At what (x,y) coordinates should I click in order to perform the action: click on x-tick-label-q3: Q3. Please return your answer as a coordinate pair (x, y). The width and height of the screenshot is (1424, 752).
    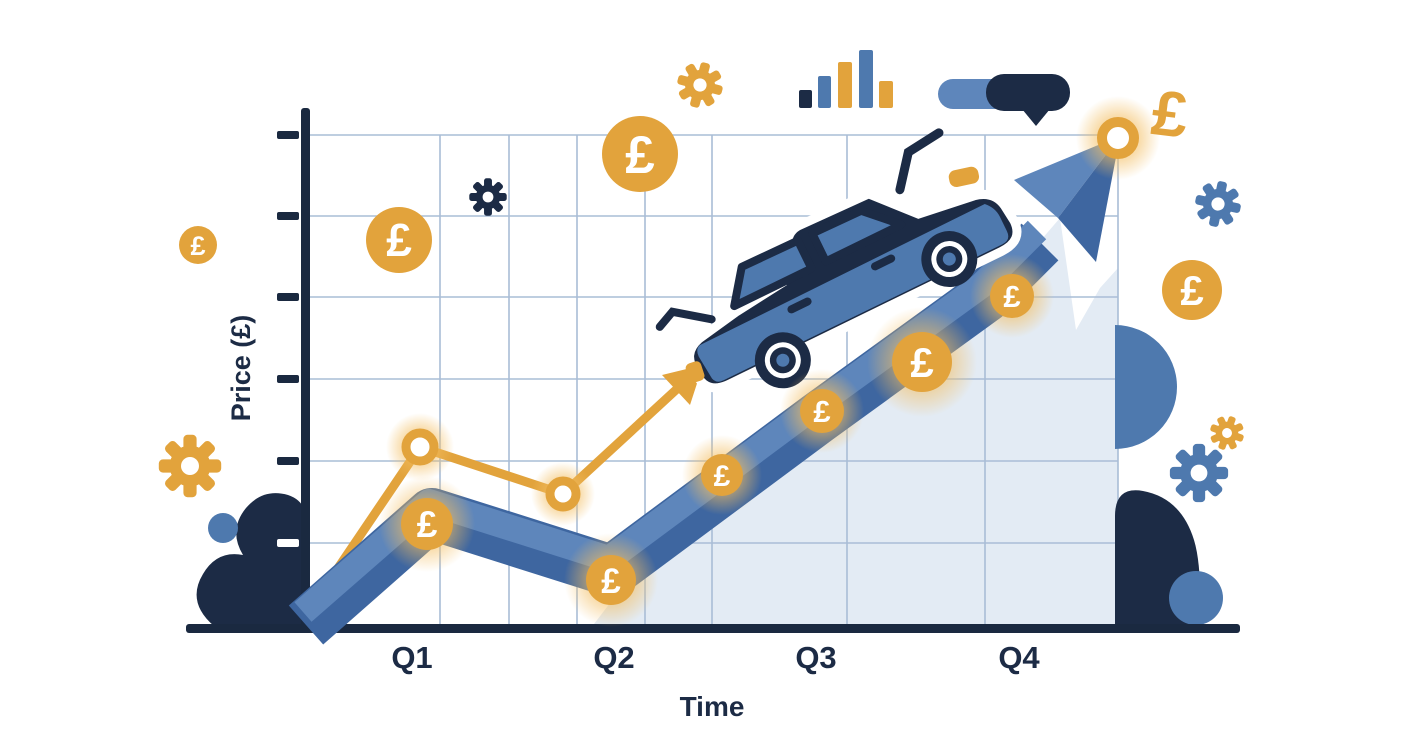
    Looking at the image, I should click on (815, 657).